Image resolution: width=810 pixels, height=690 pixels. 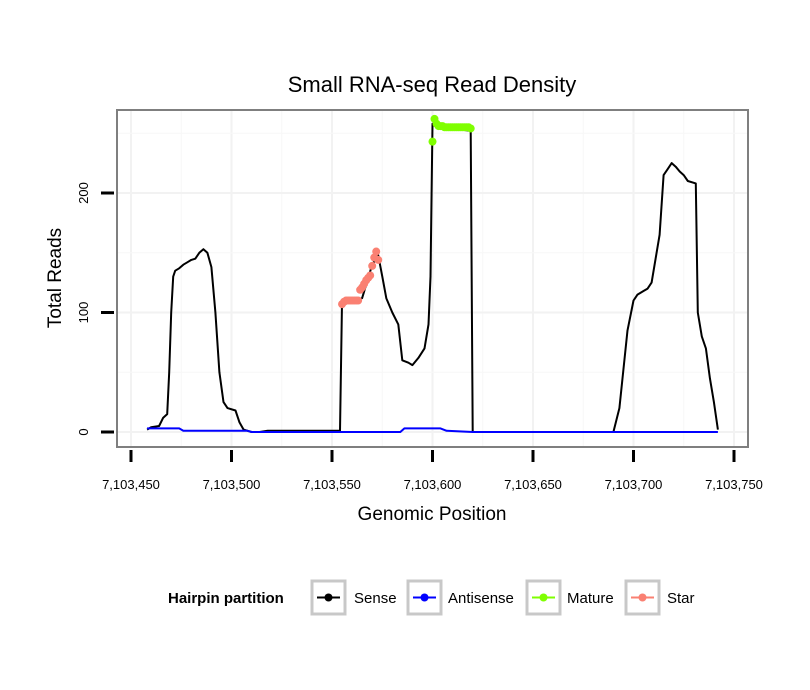 What do you see at coordinates (83, 193) in the screenshot?
I see `y-tick-label: 200` at bounding box center [83, 193].